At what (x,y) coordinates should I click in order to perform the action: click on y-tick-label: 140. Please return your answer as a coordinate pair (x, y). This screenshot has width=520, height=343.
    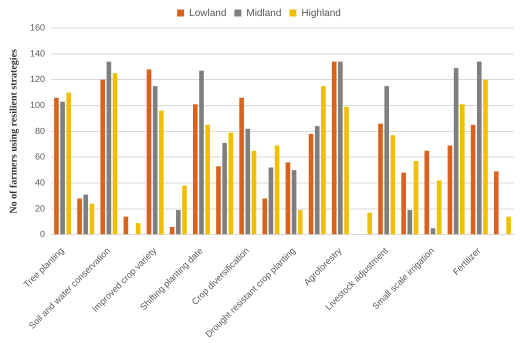
    Looking at the image, I should click on (38, 53).